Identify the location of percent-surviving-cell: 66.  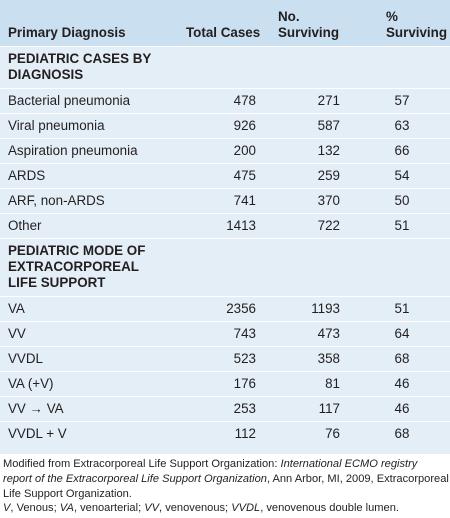
(402, 150).